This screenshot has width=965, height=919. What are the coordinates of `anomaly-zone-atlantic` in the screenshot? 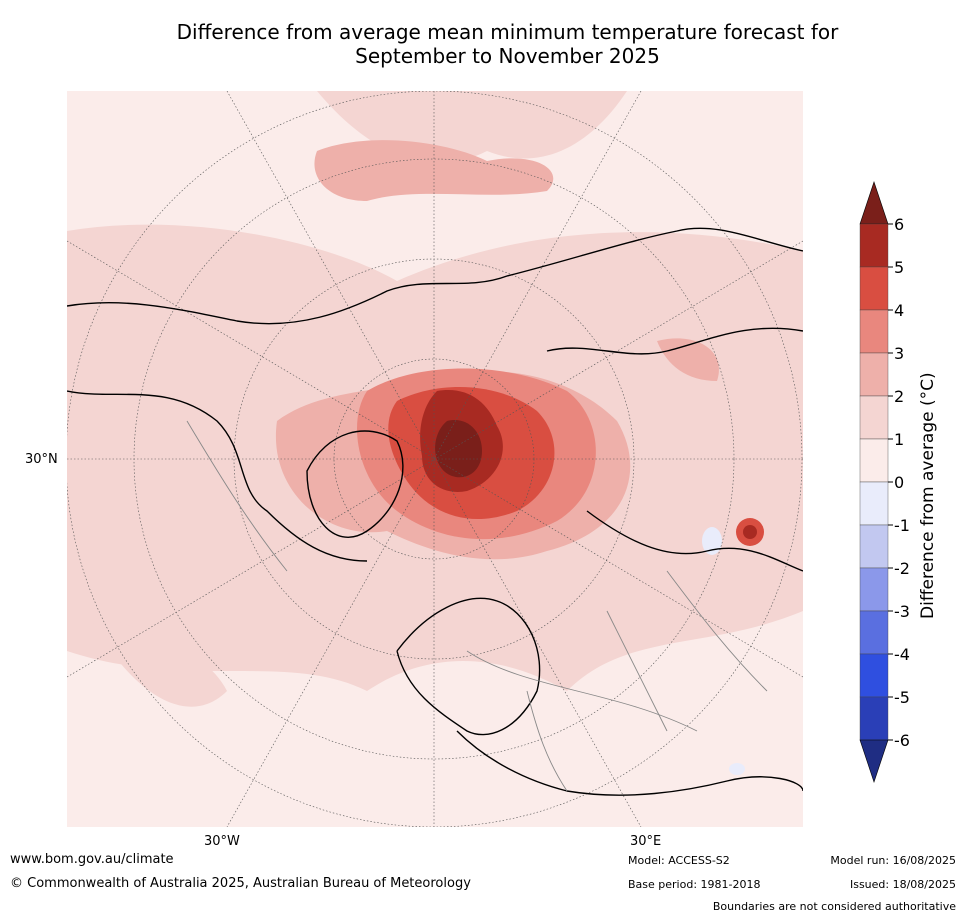 It's located at (157, 659).